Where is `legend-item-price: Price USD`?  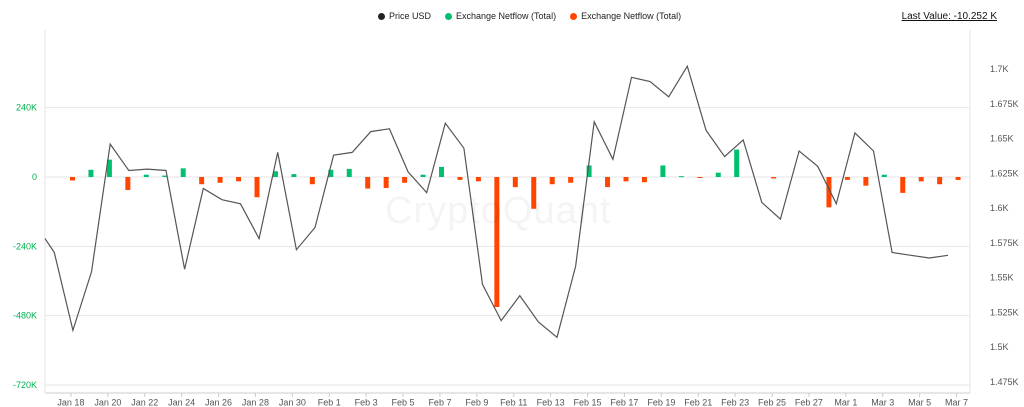
legend-item-price: Price USD is located at coordinates (404, 16).